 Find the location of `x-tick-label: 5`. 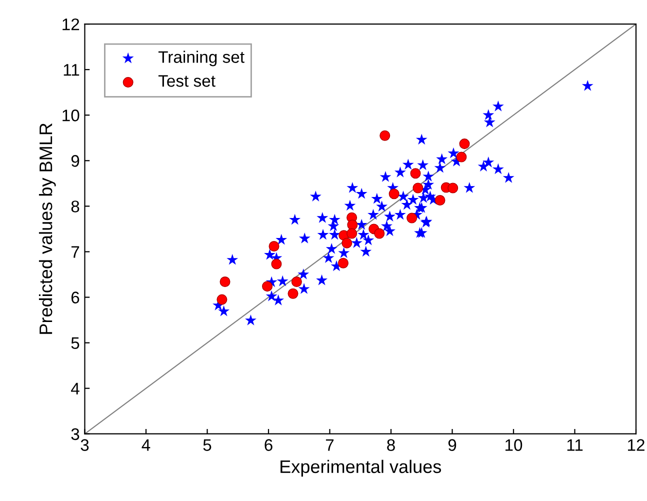

x-tick-label: 5 is located at coordinates (207, 445).